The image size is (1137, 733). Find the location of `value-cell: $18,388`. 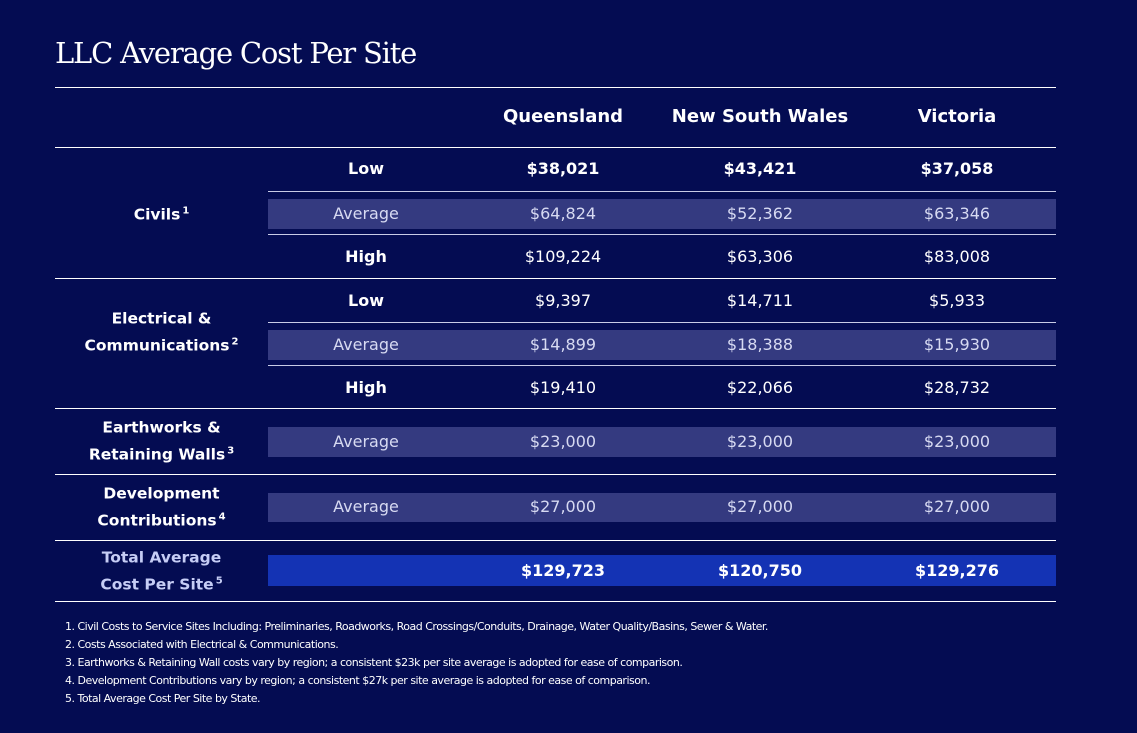

value-cell: $18,388 is located at coordinates (760, 344).